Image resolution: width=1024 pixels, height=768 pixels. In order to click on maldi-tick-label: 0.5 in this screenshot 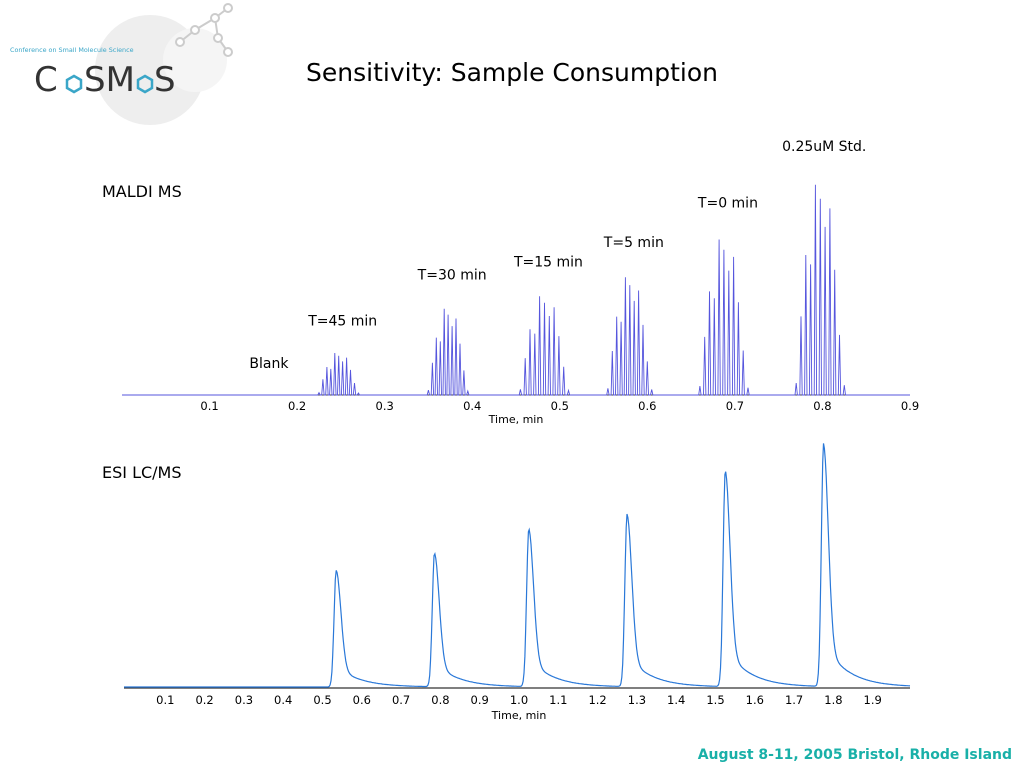, I will do `click(560, 406)`.